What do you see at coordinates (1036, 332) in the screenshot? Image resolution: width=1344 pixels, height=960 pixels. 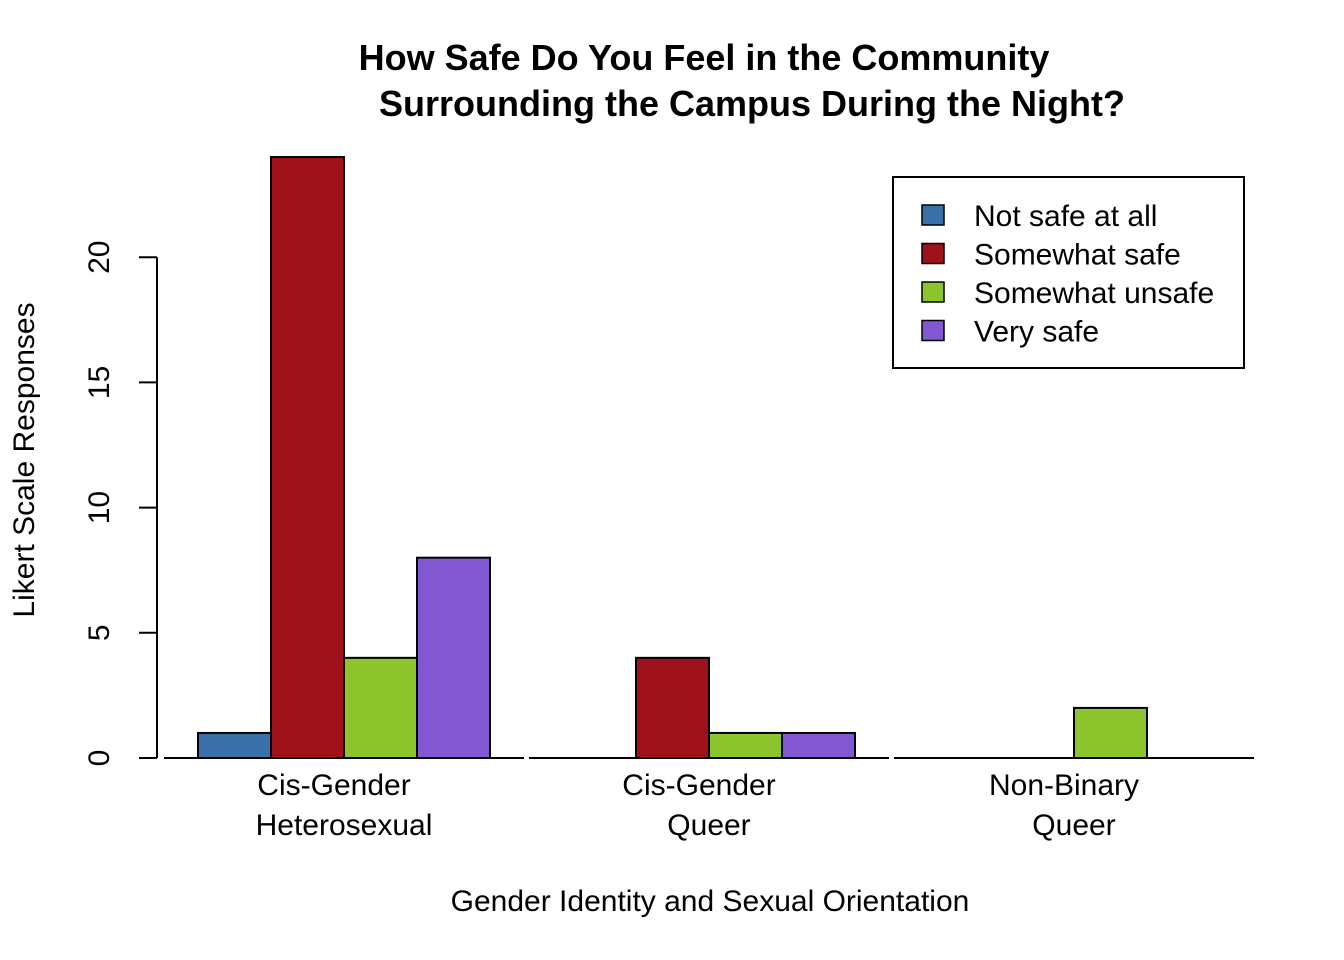 I see `legend-label: Very safe` at bounding box center [1036, 332].